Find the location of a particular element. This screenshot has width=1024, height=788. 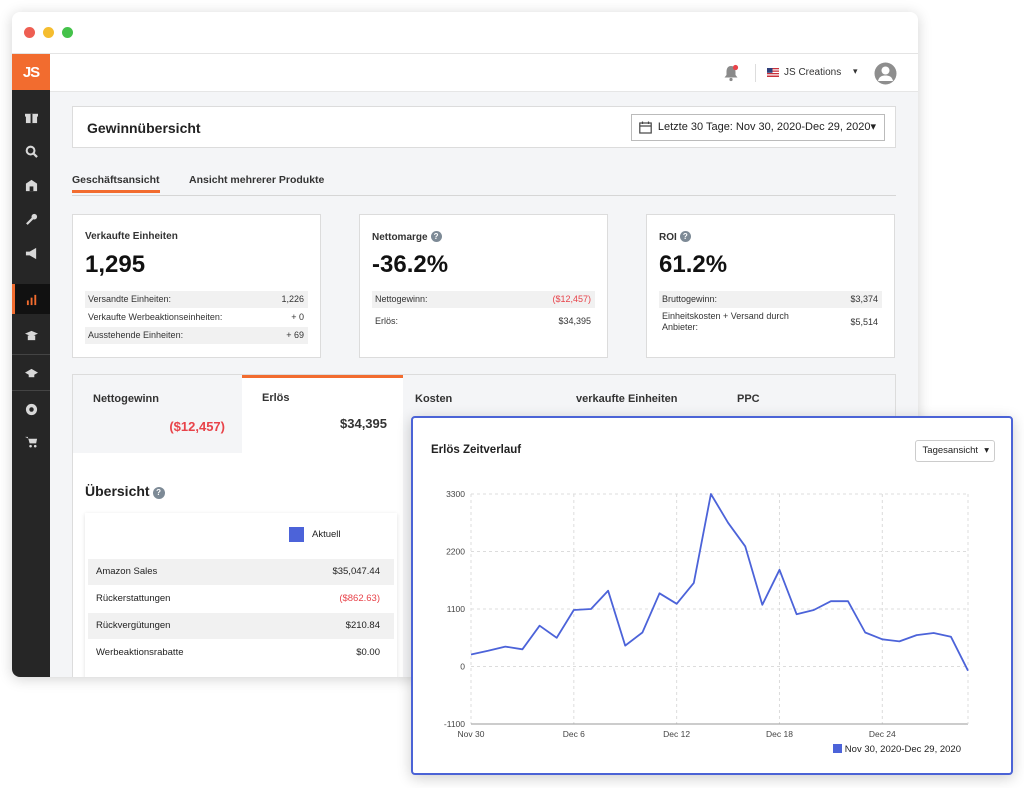

warehouse-icon is located at coordinates (31, 185).